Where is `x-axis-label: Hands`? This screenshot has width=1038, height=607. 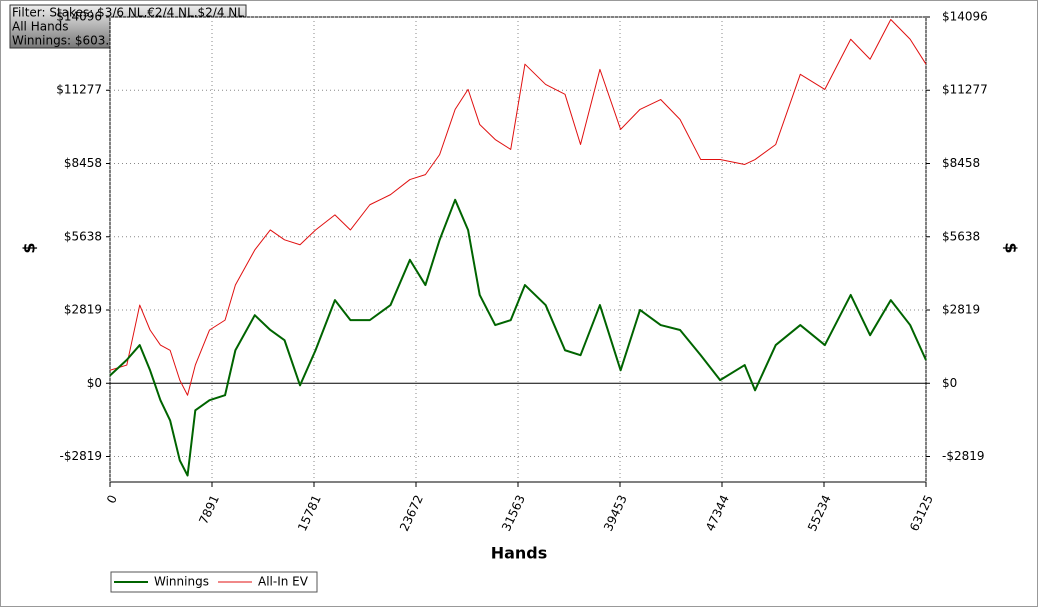
x-axis-label: Hands is located at coordinates (519, 553).